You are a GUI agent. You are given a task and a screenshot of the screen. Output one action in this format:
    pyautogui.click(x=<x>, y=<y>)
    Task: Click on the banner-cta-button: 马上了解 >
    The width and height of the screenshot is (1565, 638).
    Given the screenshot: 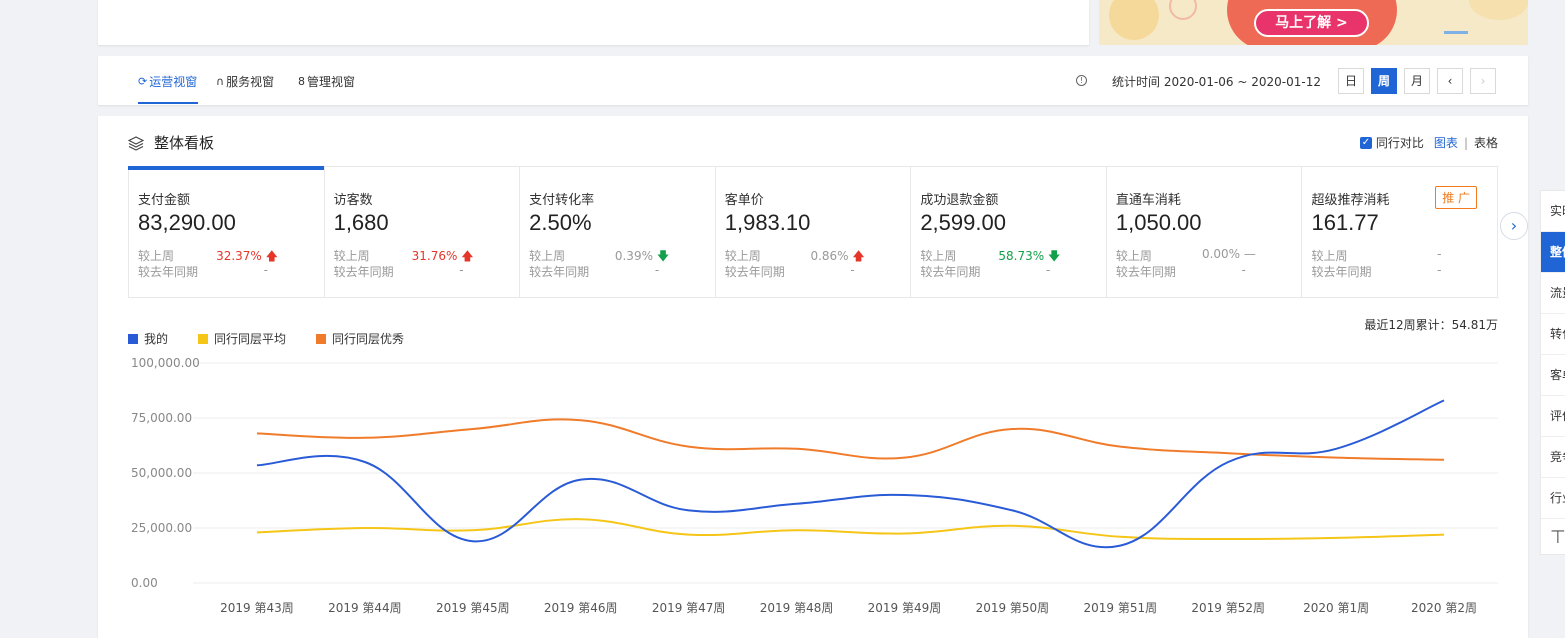 What is the action you would take?
    pyautogui.click(x=1311, y=23)
    